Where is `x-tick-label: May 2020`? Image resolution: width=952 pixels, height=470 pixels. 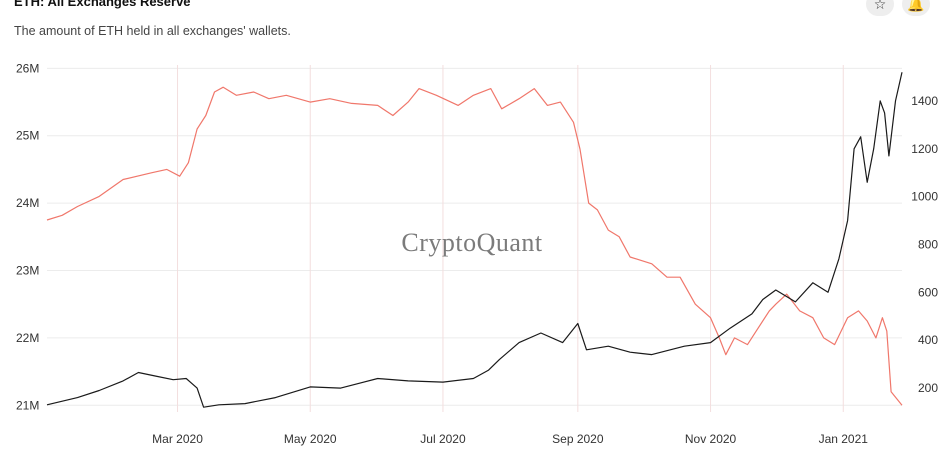 x-tick-label: May 2020 is located at coordinates (310, 439).